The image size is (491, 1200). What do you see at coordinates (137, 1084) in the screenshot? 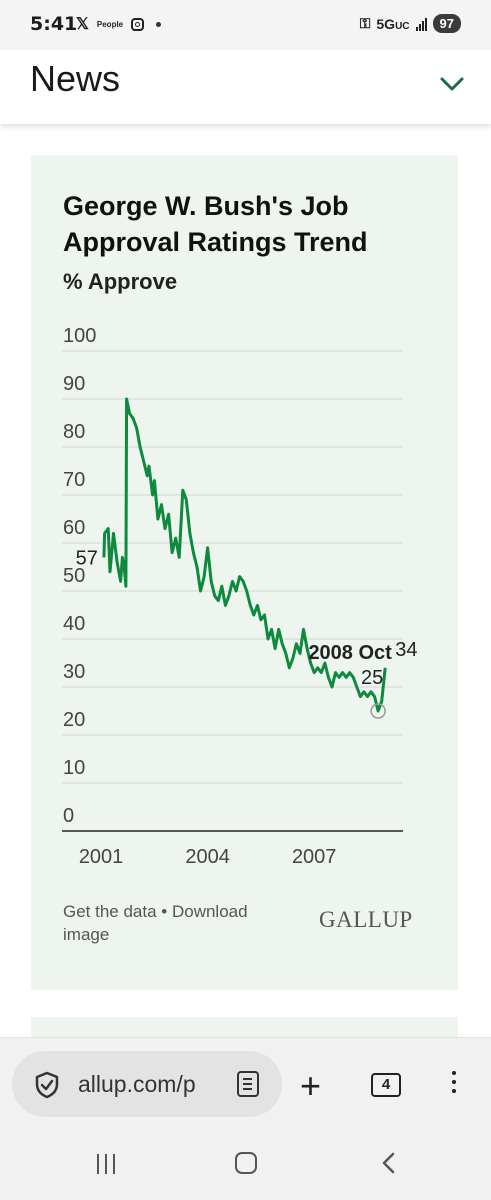
I see `url-text: allup.com/p` at bounding box center [137, 1084].